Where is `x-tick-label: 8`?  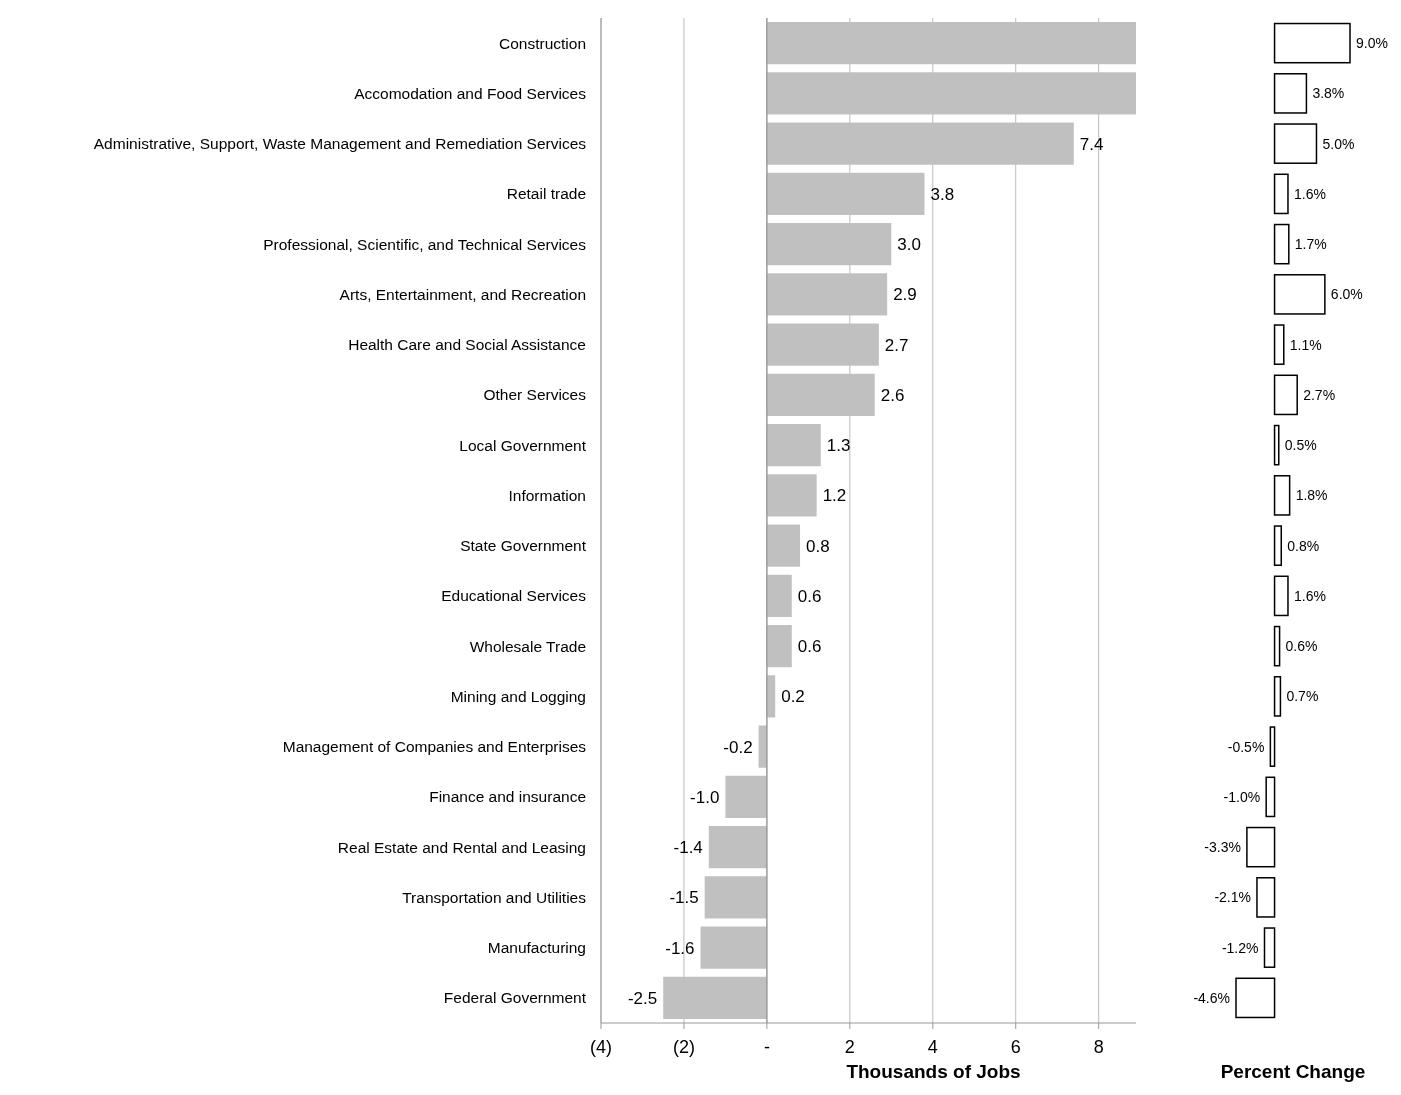
x-tick-label: 8 is located at coordinates (1098, 1047).